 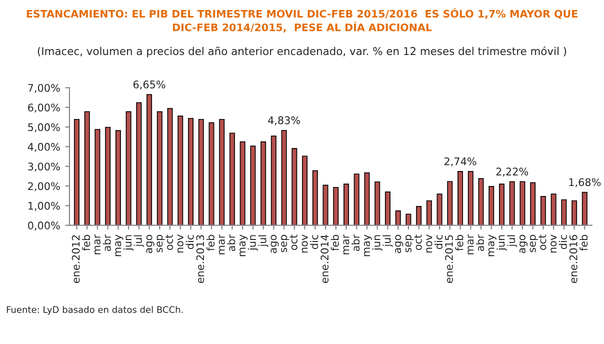 I want to click on data-label: 1,68%, so click(x=585, y=183).